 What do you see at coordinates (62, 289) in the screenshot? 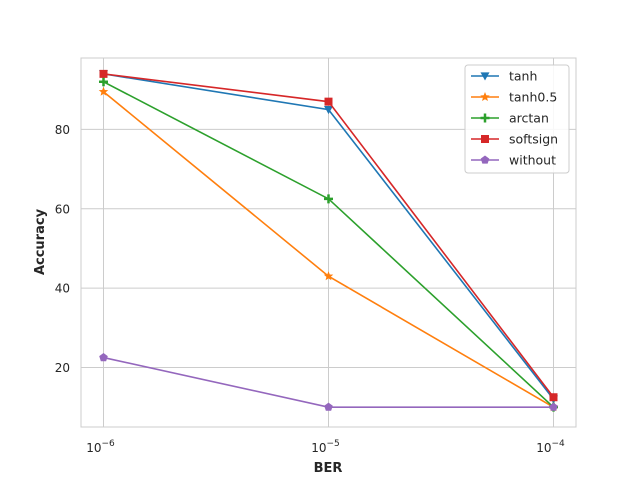
I see `y-tick-label: 40` at bounding box center [62, 289].